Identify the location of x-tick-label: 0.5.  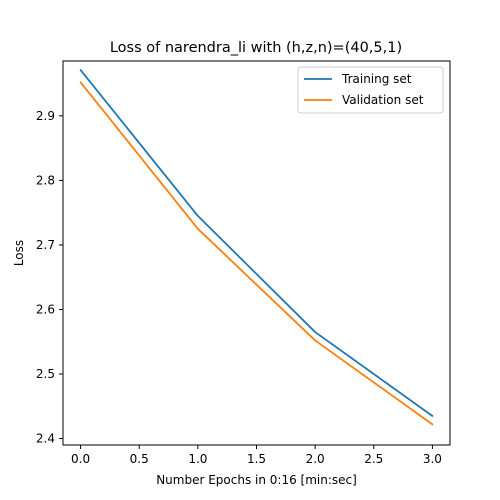
(139, 459).